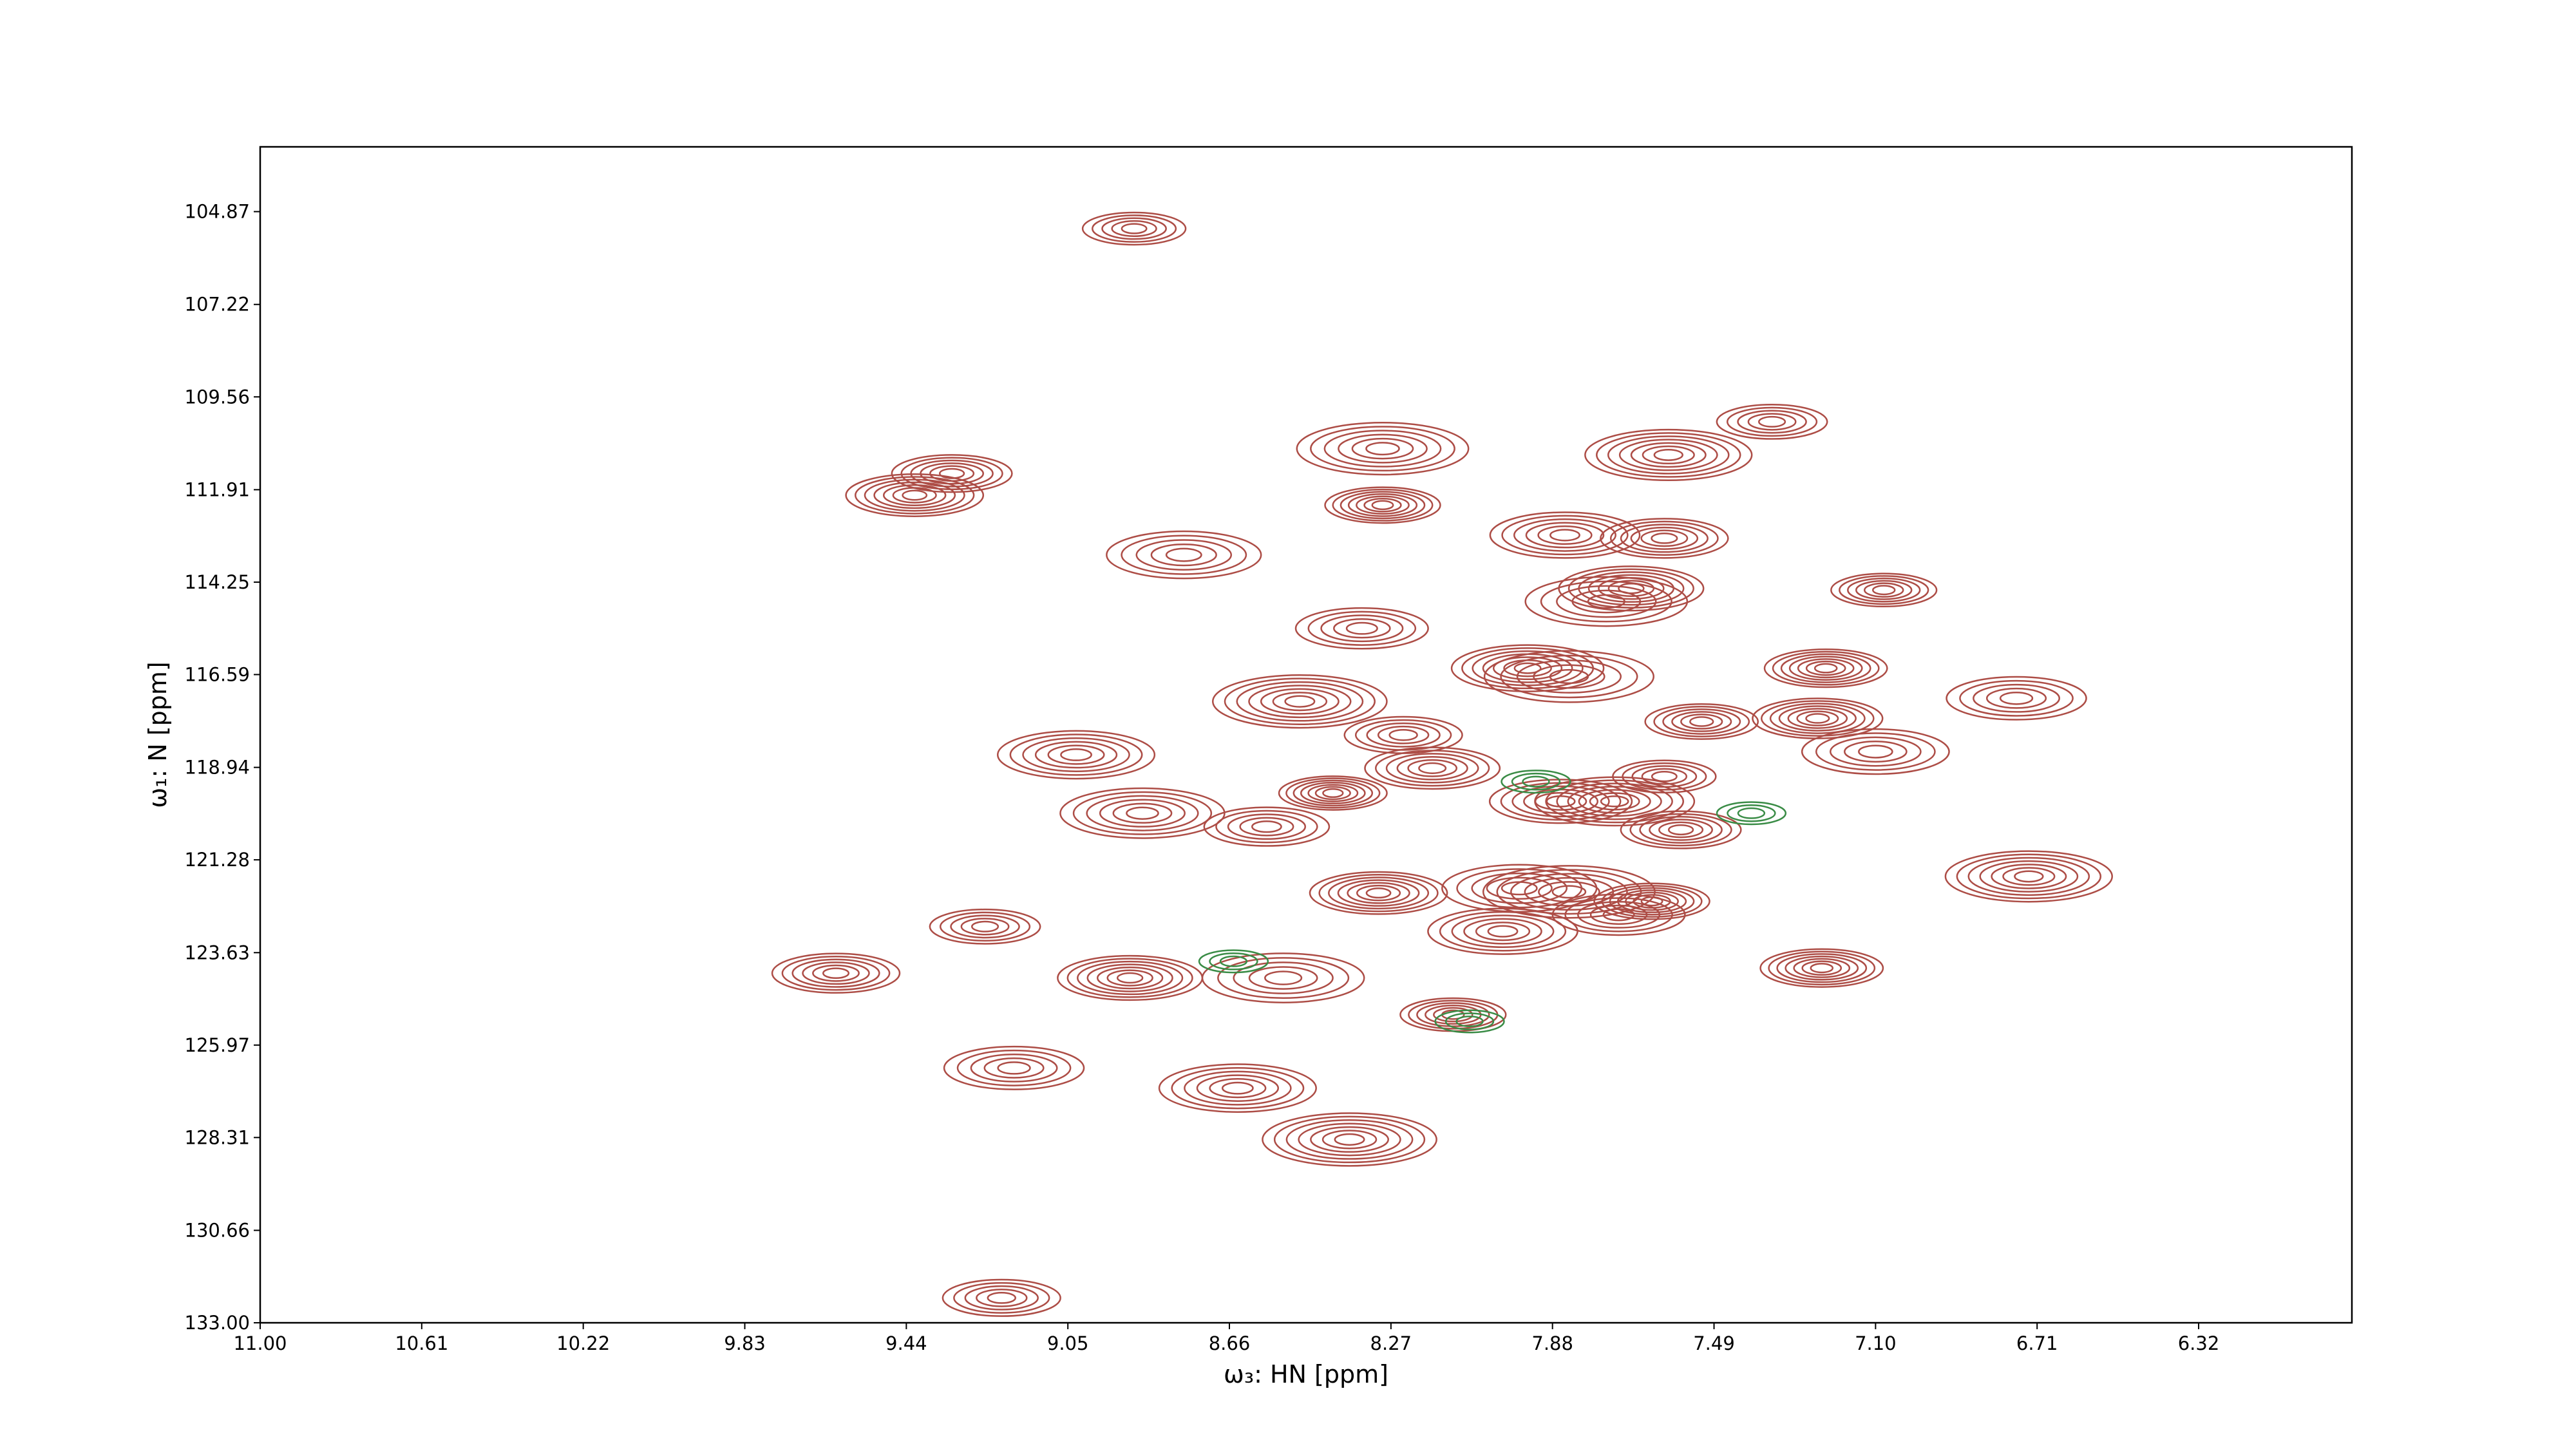 Image resolution: width=2576 pixels, height=1449 pixels. I want to click on y-tick-label: 114.25, so click(217, 582).